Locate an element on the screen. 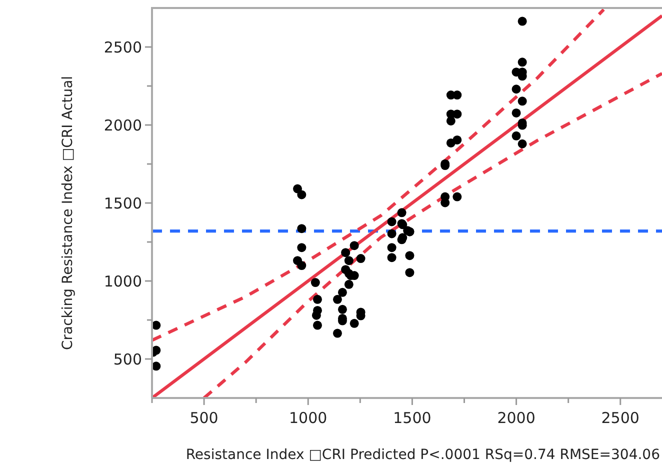 The image size is (662, 467). y-axis-title: Cracking Resistance Index □CRI Actual is located at coordinates (68, 213).